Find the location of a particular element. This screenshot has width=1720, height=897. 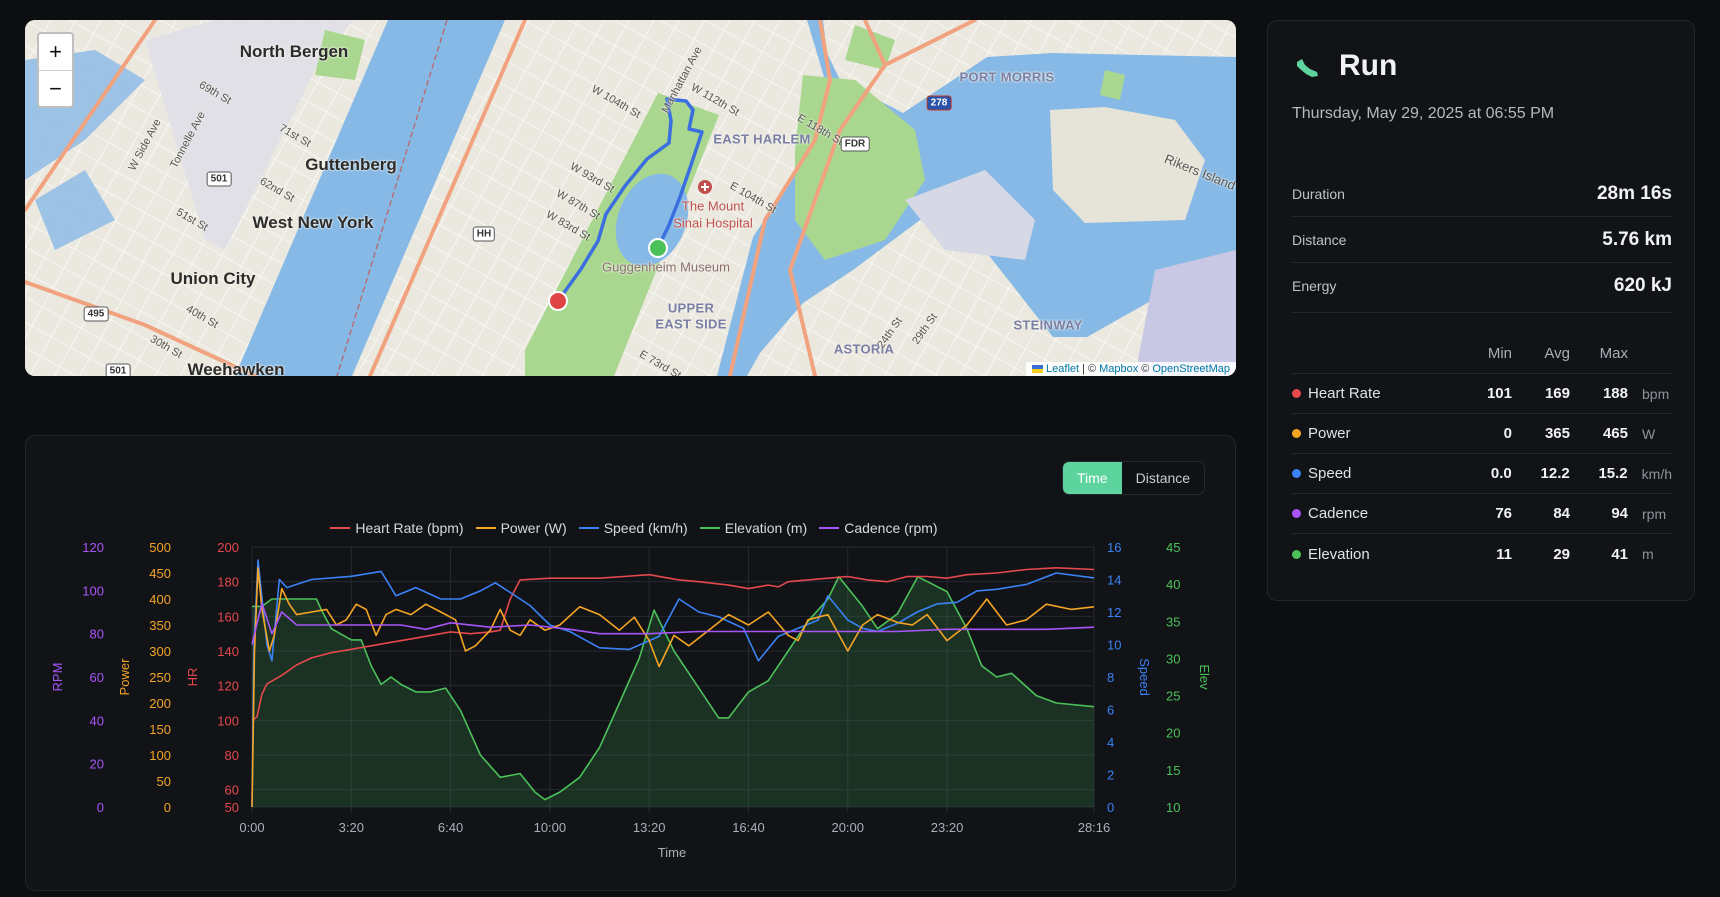

toggle-distance-button: Distance is located at coordinates (1163, 478).